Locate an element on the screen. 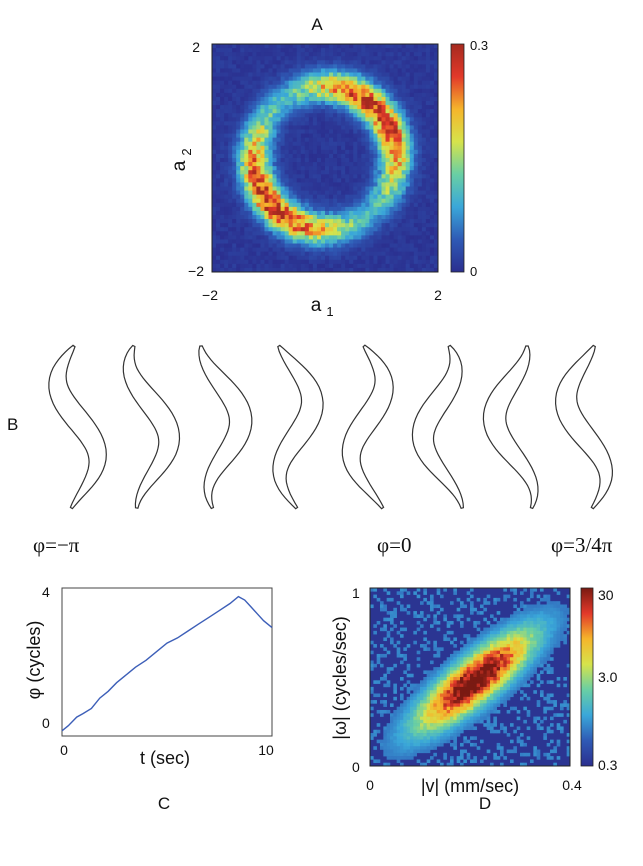 Image resolution: width=643 pixels, height=866 pixels. heatmap-a-cell-2084 is located at coordinates (363, 95).